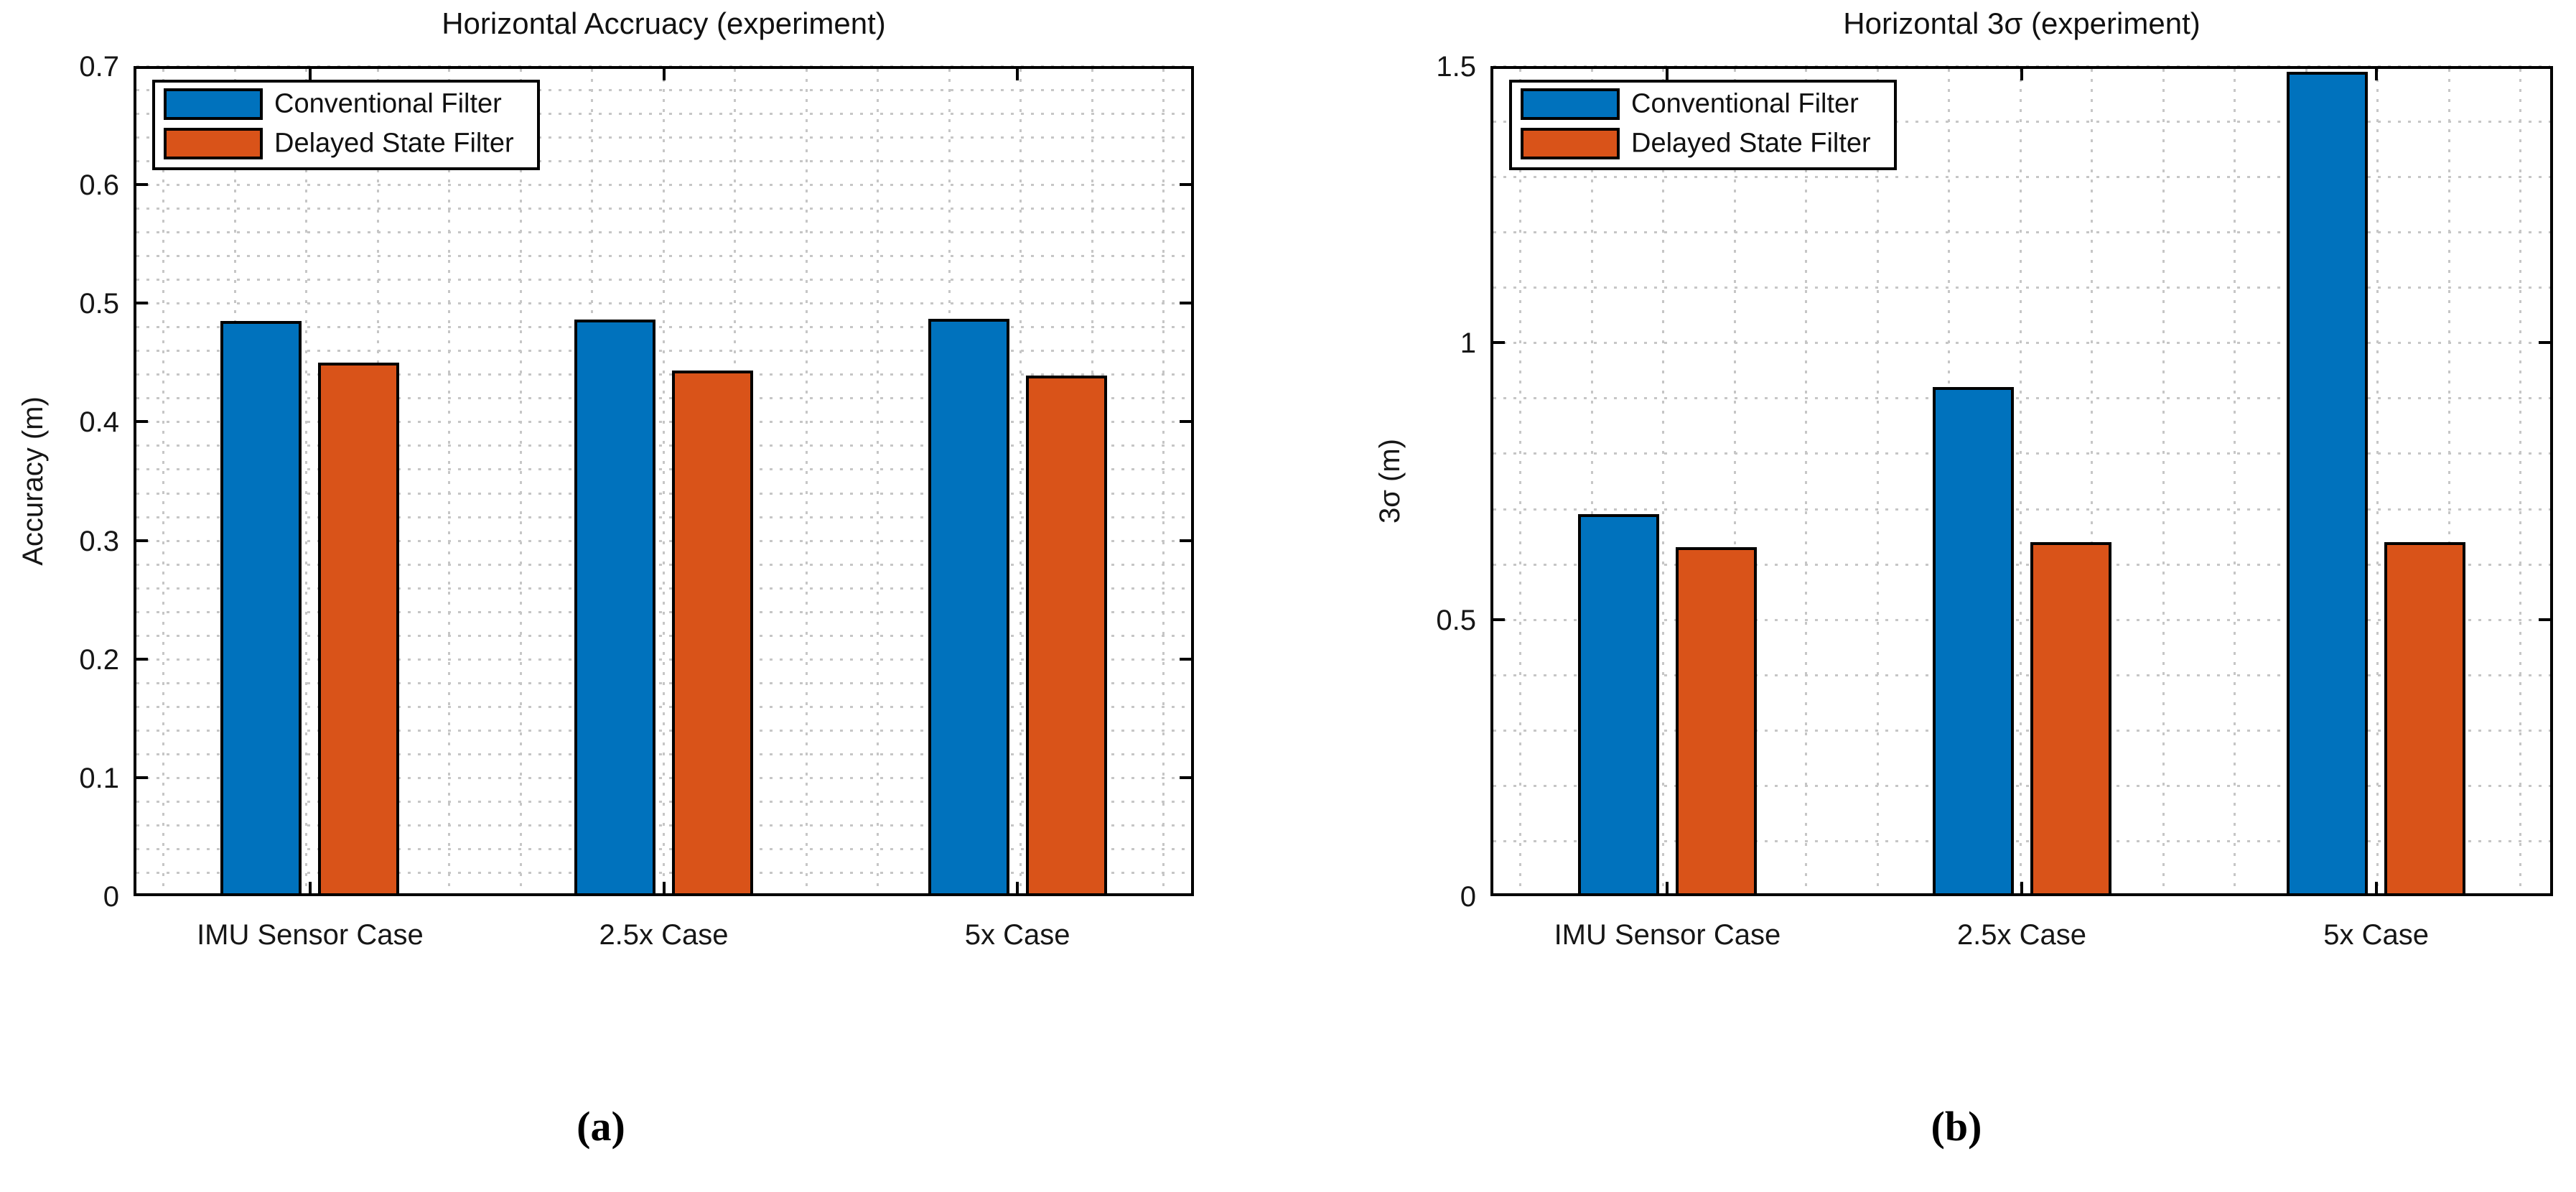 This screenshot has height=1192, width=2576. Describe the element at coordinates (99, 67) in the screenshot. I see `y-tick-label: 0.7` at that location.